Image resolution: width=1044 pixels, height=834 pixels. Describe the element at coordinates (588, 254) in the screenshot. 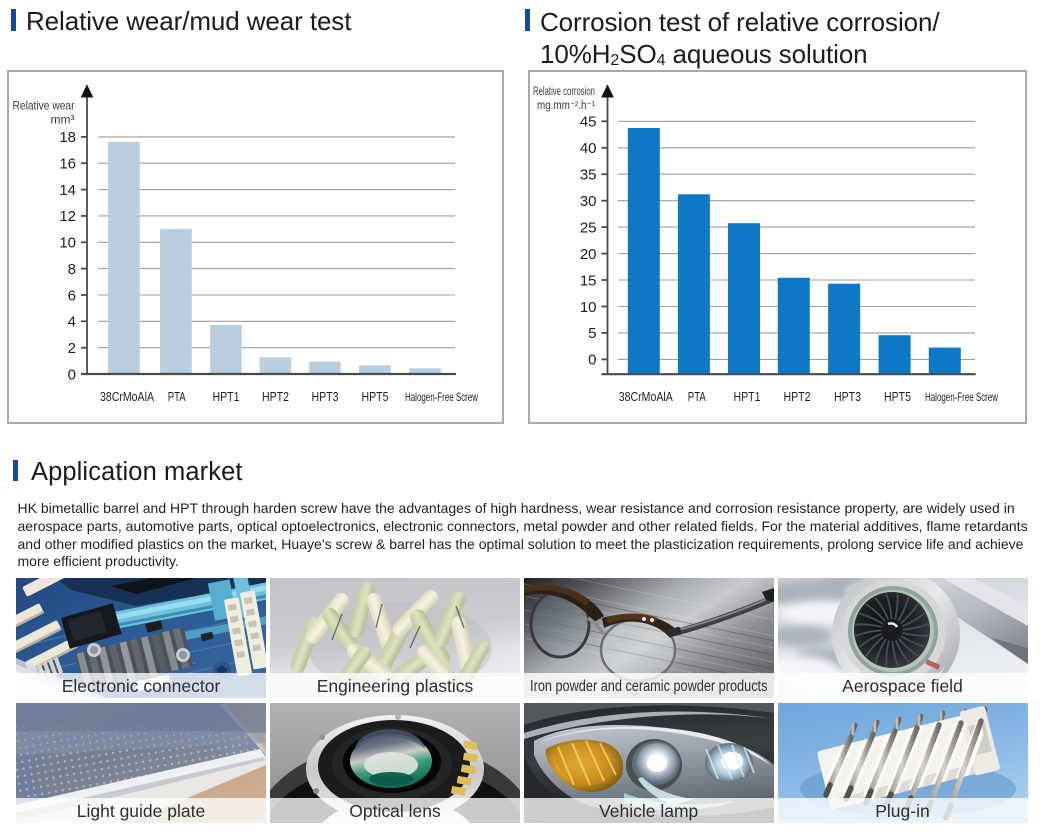

I see `svg-text: 20` at that location.